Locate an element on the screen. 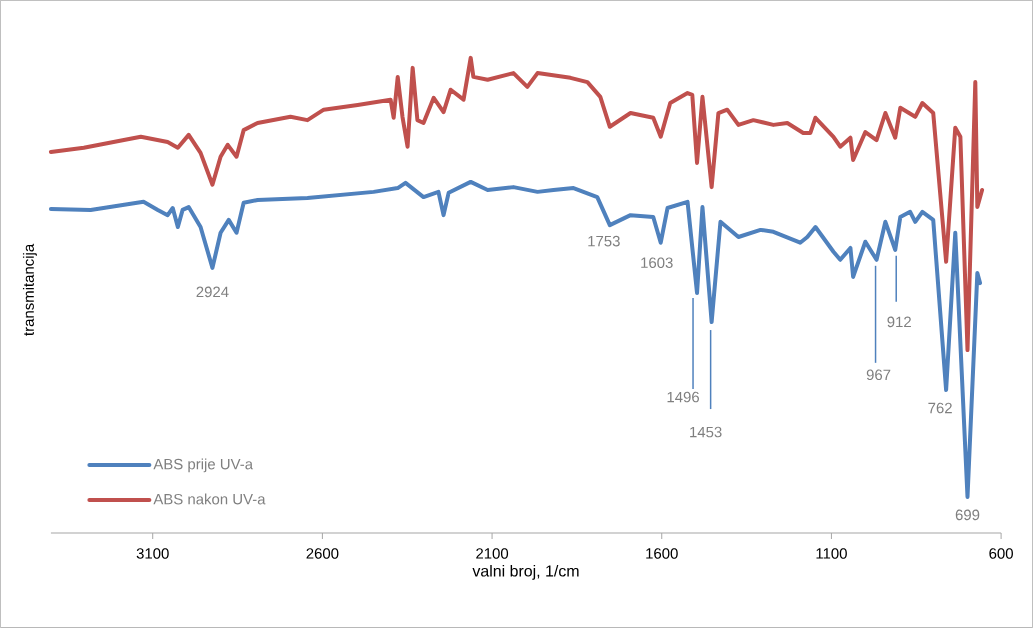 The width and height of the screenshot is (1033, 628). x-tick-label: 2600 is located at coordinates (322, 553).